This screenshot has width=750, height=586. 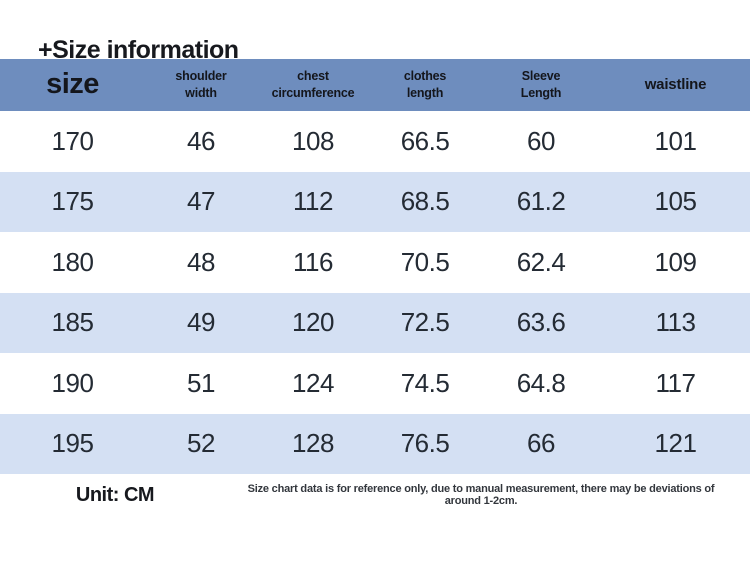 I want to click on cell-waistline: 101, so click(x=675, y=140).